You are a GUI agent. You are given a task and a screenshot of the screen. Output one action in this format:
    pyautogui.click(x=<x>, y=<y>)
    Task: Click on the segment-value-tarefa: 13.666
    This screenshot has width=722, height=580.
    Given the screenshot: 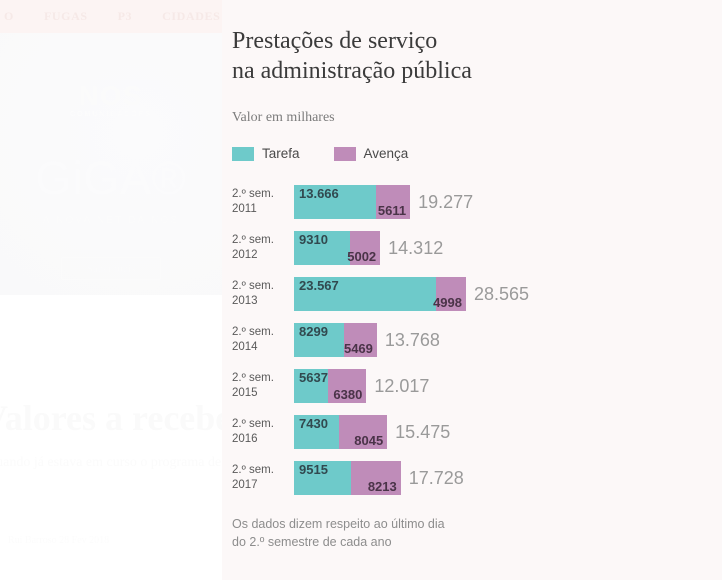 What is the action you would take?
    pyautogui.click(x=319, y=193)
    